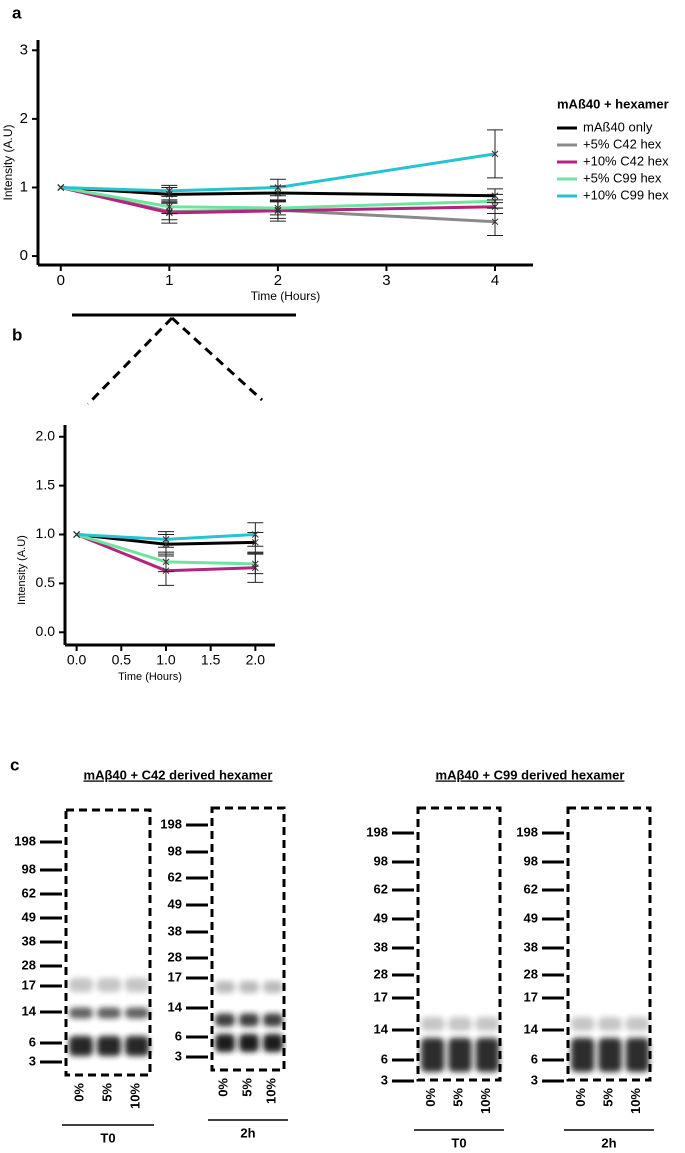 The height and width of the screenshot is (1153, 685). What do you see at coordinates (166, 660) in the screenshot?
I see `x-tick-label: 1.0` at bounding box center [166, 660].